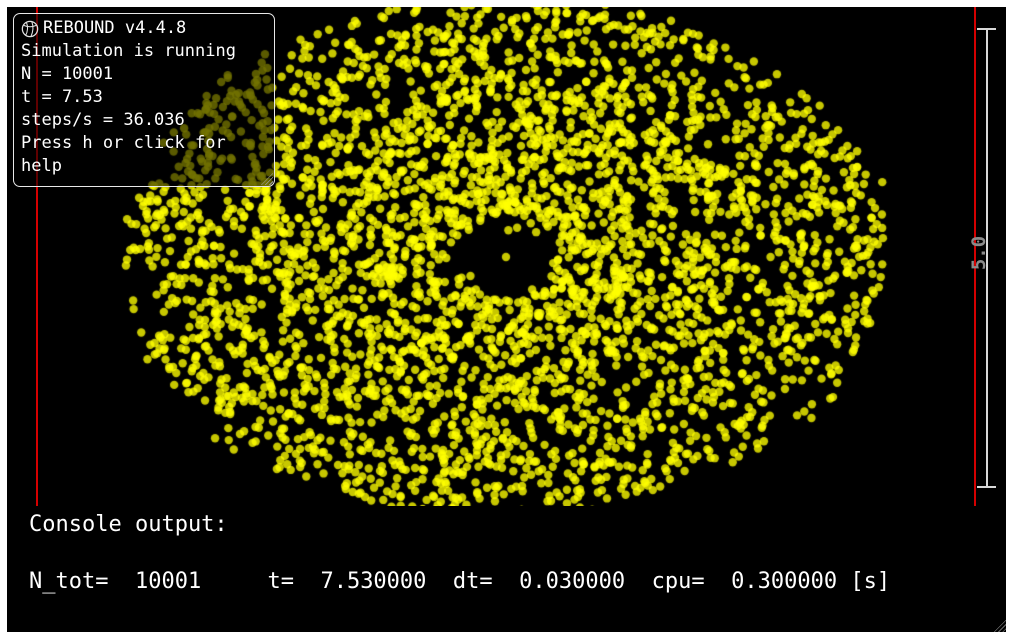  I want to click on steps-per-second: steps/s = 36.036, so click(103, 120).